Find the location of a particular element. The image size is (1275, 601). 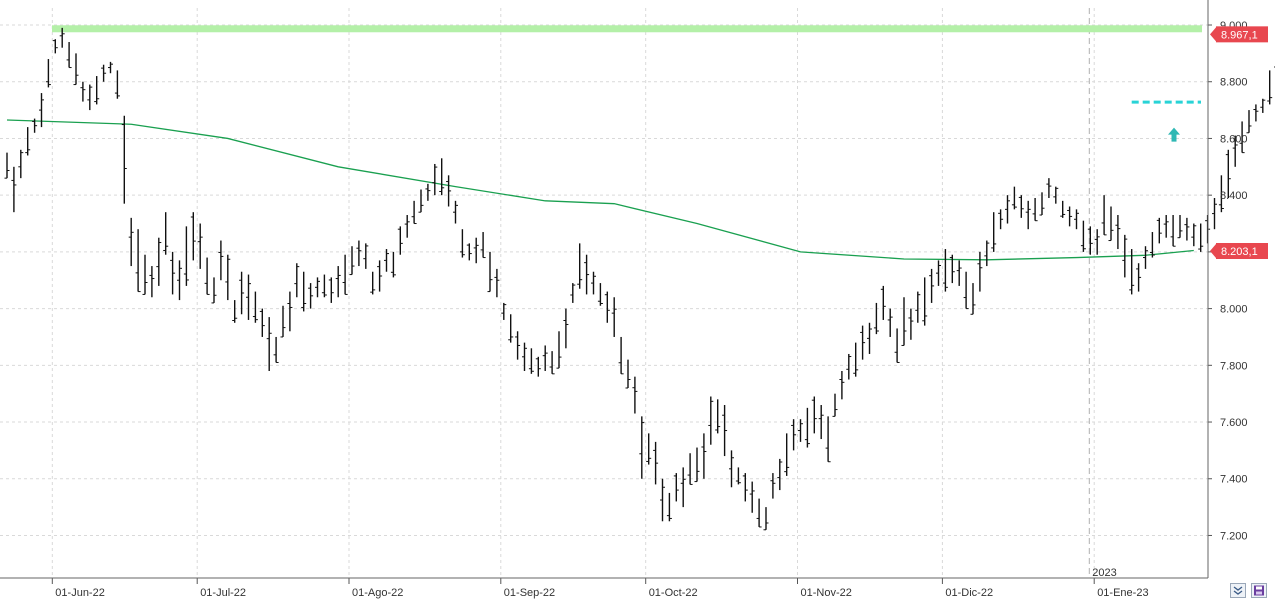

moving-average-badge-pointer is located at coordinates (1213, 251).